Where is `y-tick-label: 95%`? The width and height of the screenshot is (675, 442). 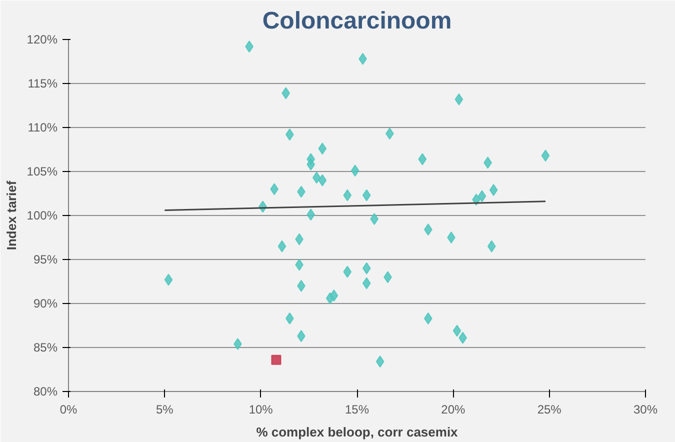
y-tick-label: 95% is located at coordinates (45, 259).